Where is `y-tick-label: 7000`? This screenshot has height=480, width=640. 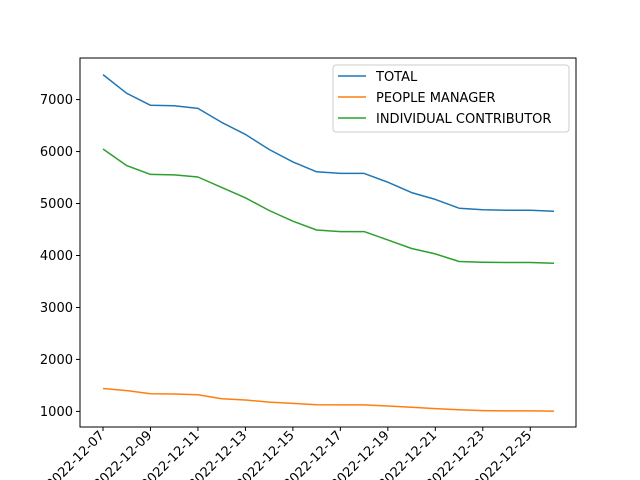
y-tick-label: 7000 is located at coordinates (56, 100).